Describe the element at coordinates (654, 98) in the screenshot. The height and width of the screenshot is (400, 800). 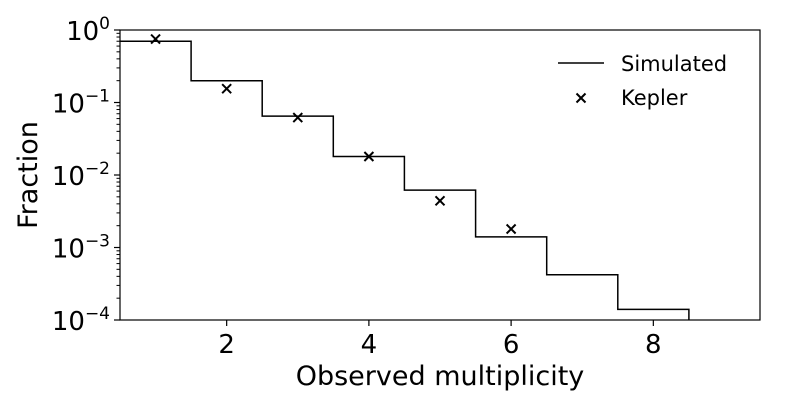
I see `legend-kepler-label: Kepler` at that location.